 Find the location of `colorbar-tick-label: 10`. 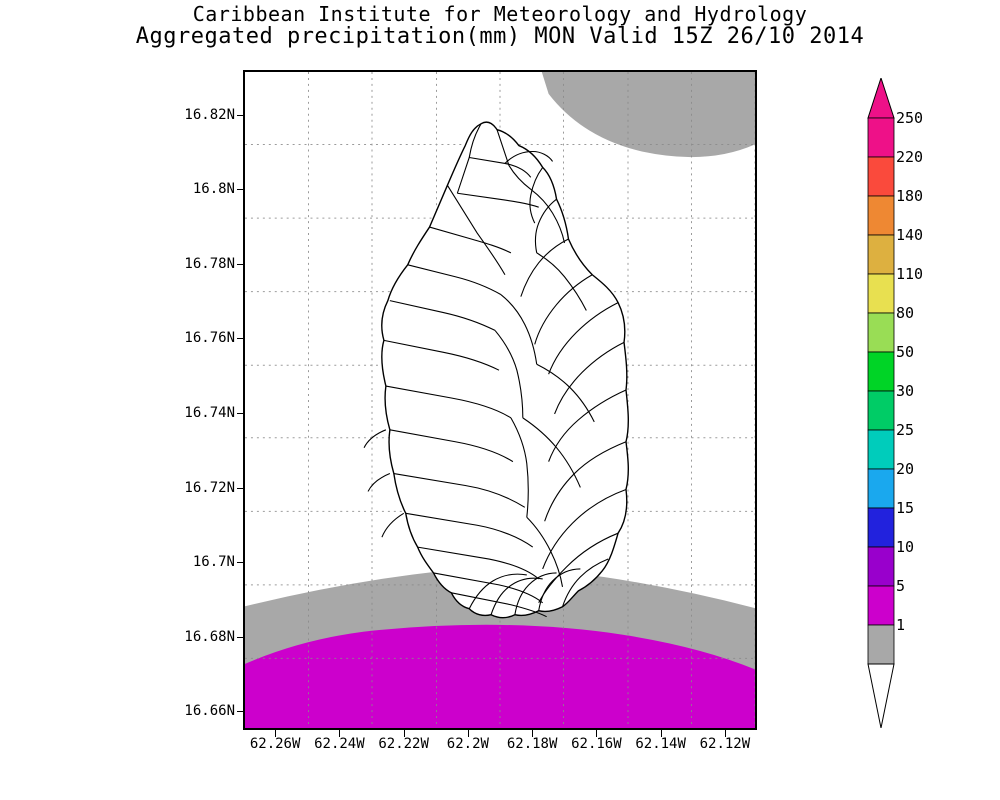

colorbar-tick-label: 10 is located at coordinates (905, 547).